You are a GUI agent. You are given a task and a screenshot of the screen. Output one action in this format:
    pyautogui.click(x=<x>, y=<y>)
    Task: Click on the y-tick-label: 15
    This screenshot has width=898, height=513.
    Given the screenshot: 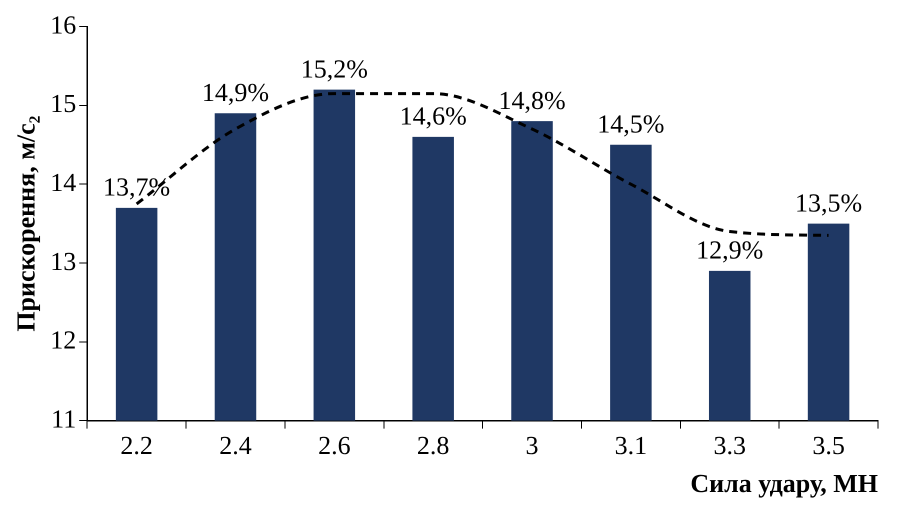 What is the action you would take?
    pyautogui.click(x=63, y=103)
    